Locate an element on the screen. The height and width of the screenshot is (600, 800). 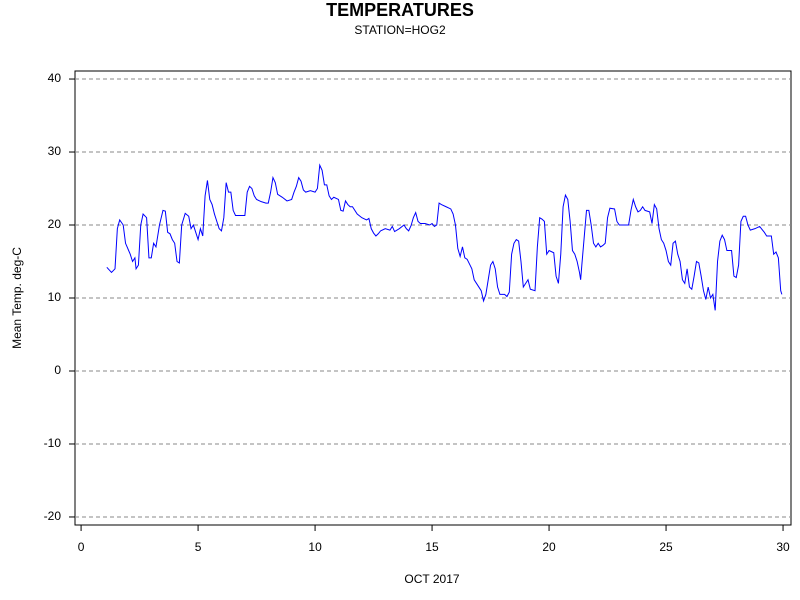
x-tick-label: 25 is located at coordinates (666, 547).